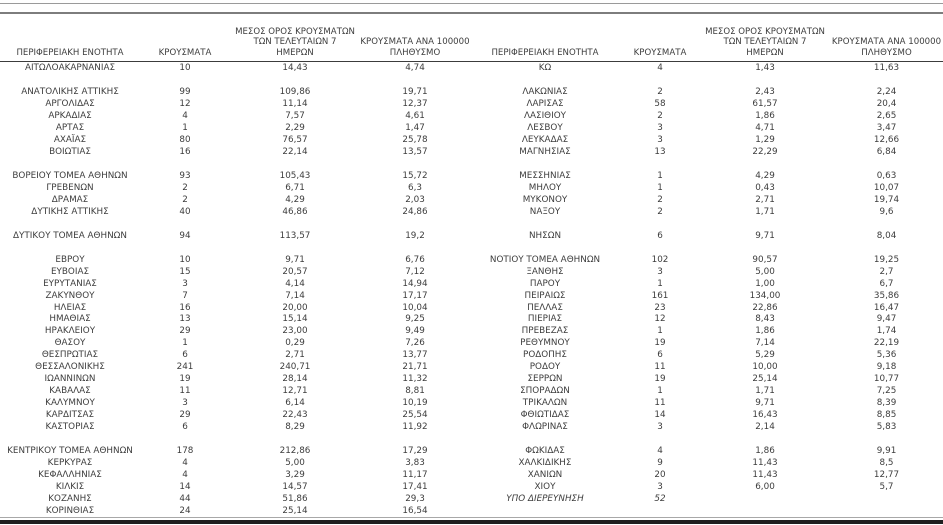  Describe the element at coordinates (886, 140) in the screenshot. I see `per100k-value: 12,66` at that location.